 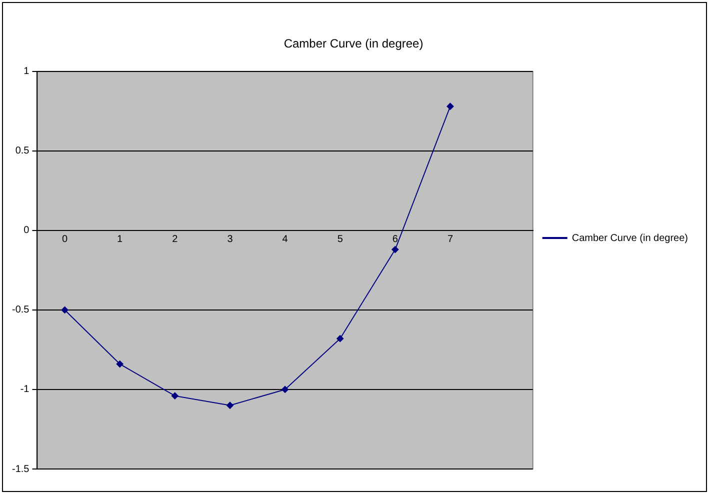 I want to click on x-tick-label: 0, so click(x=65, y=240).